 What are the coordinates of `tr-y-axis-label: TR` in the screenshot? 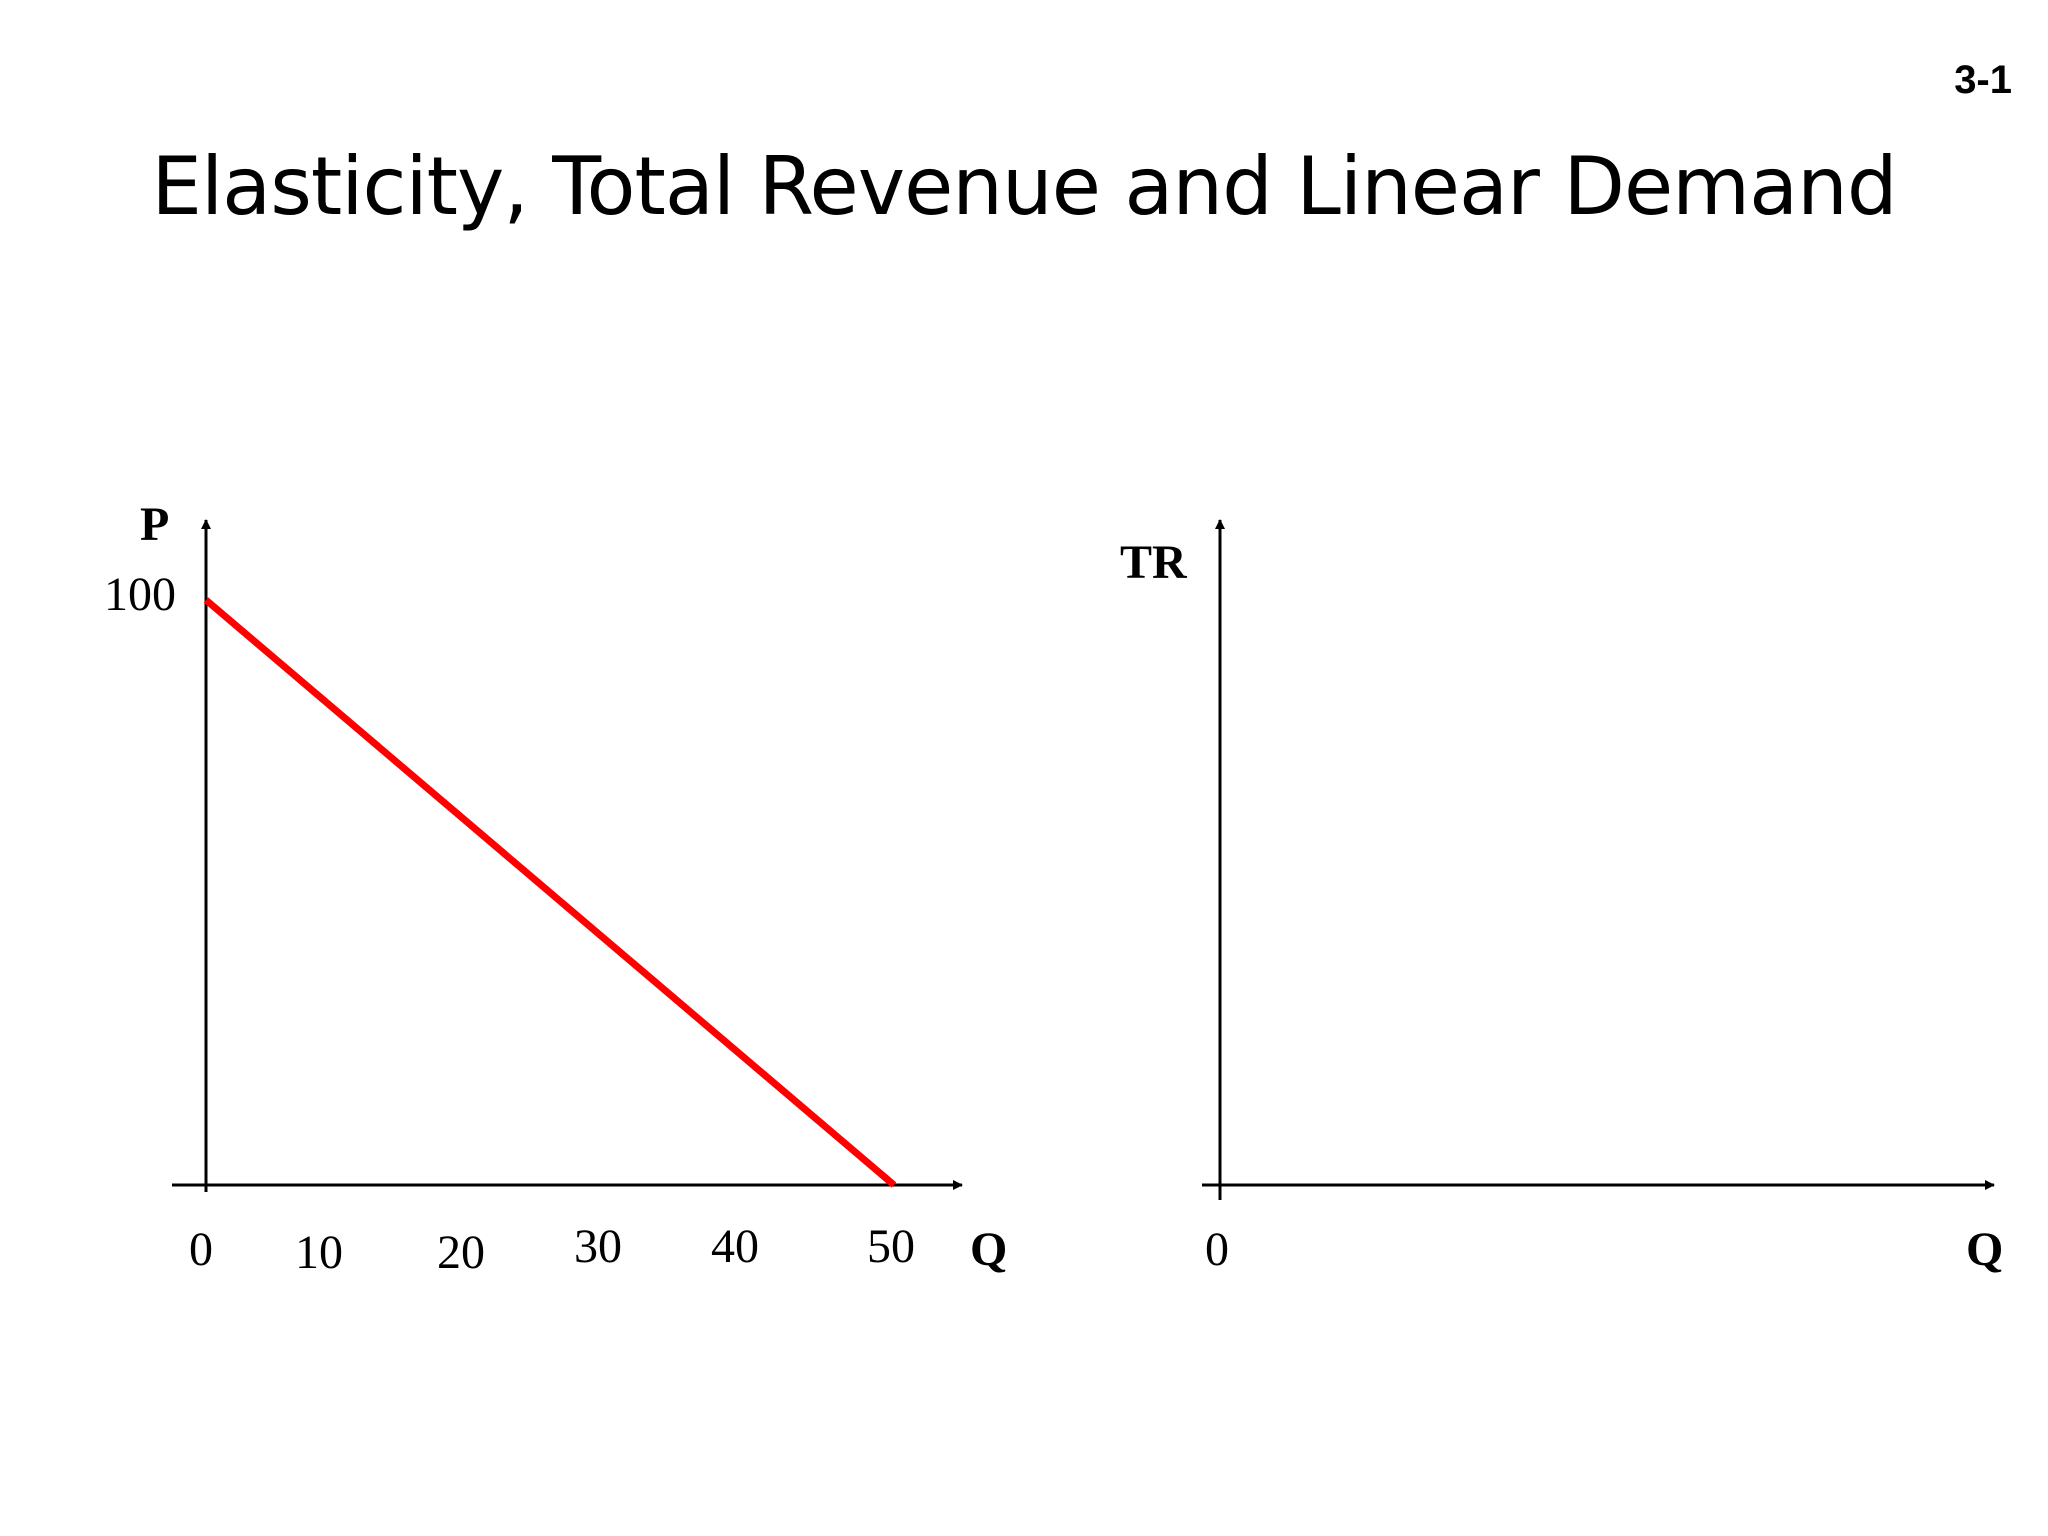 It's located at (1154, 562).